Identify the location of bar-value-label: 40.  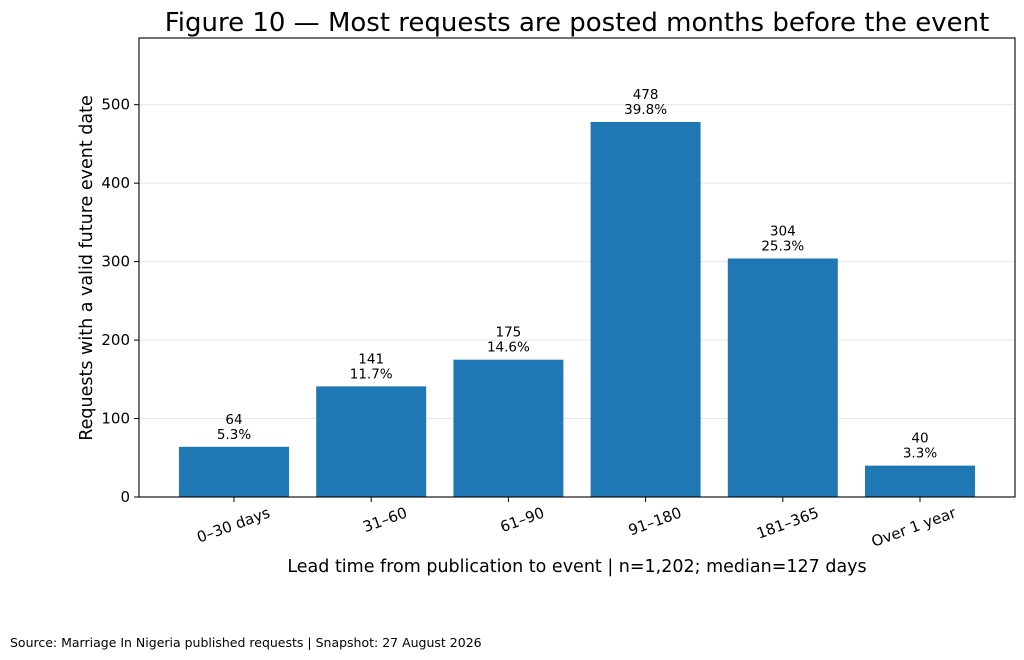
(919, 439).